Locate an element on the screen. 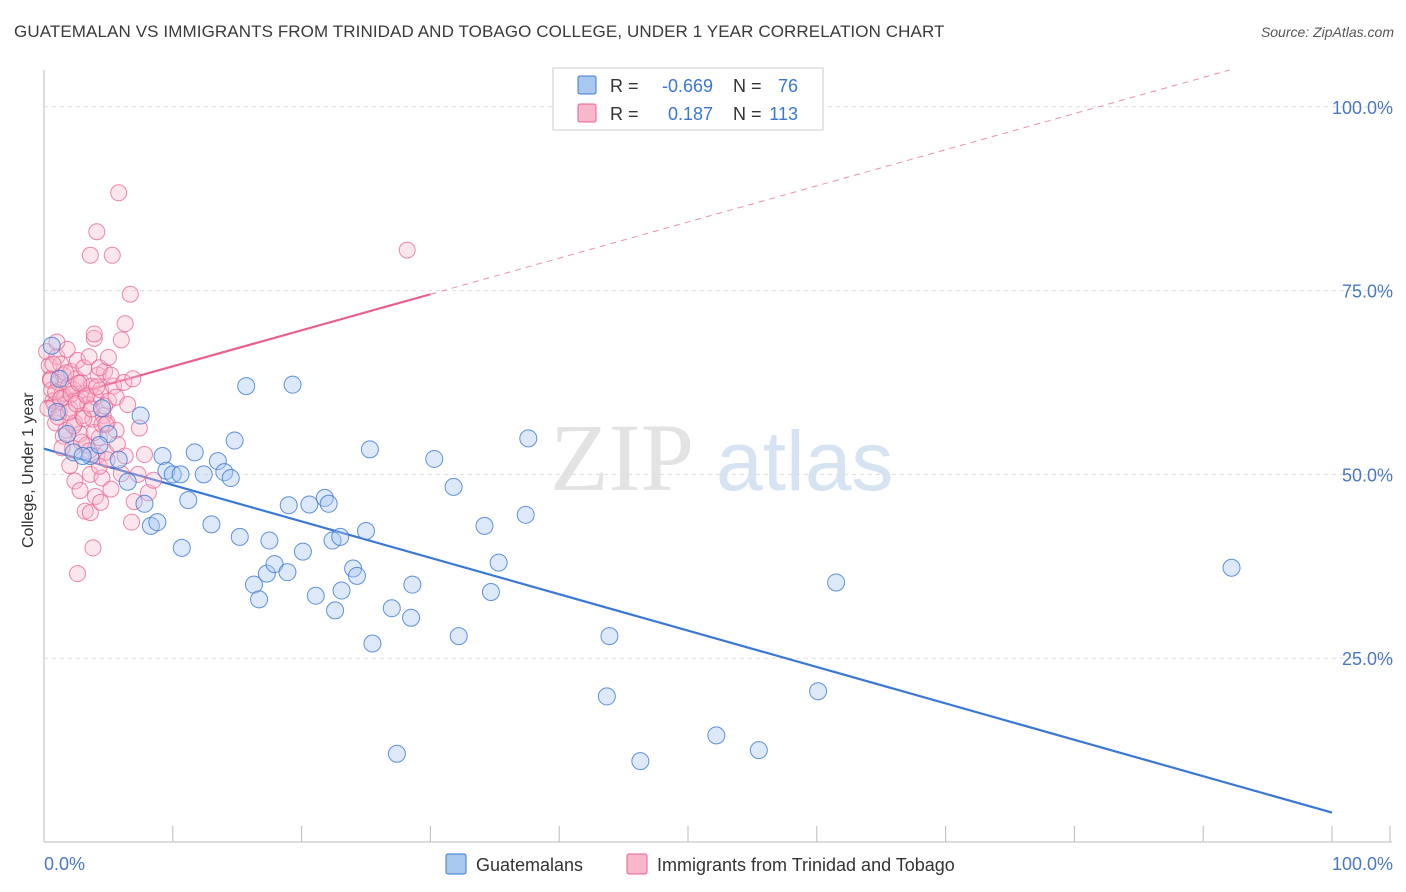 The image size is (1406, 892). stats-legend: R = -0.669 N = 76 R = 0.187 N = 113 is located at coordinates (688, 99).